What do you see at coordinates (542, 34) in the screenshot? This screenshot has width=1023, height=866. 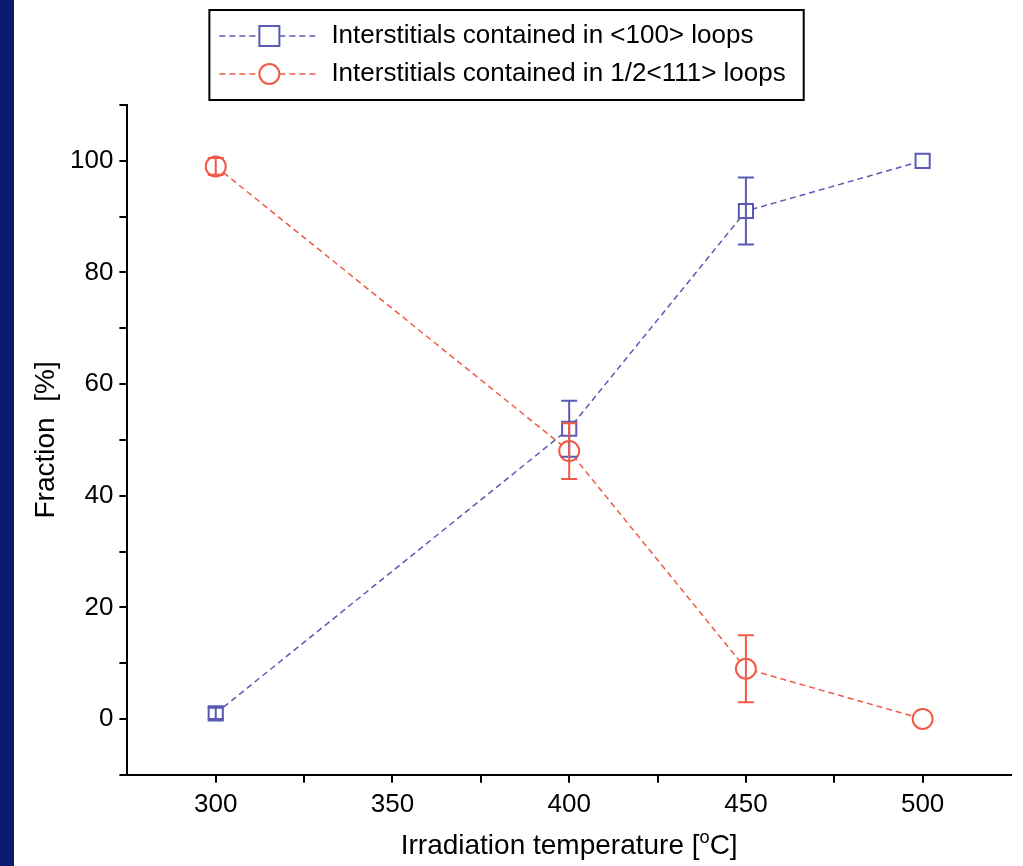 I see `legend-label: Interstitials contained in <100> loops` at bounding box center [542, 34].